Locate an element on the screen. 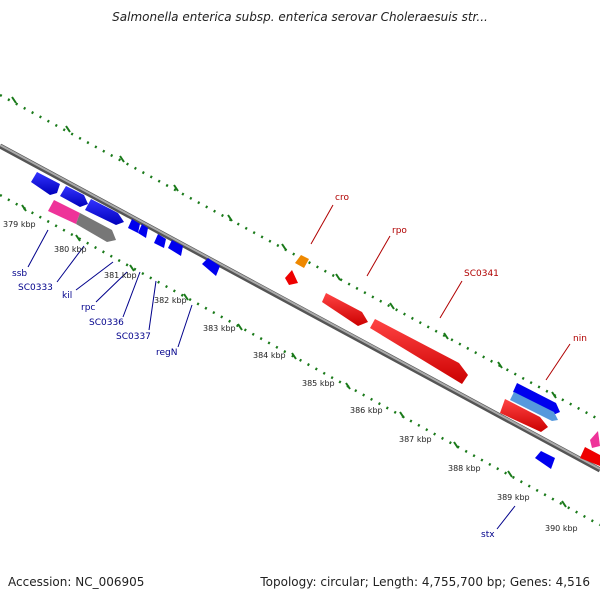  gene-nin-arrow-light is located at coordinates (534, 406).